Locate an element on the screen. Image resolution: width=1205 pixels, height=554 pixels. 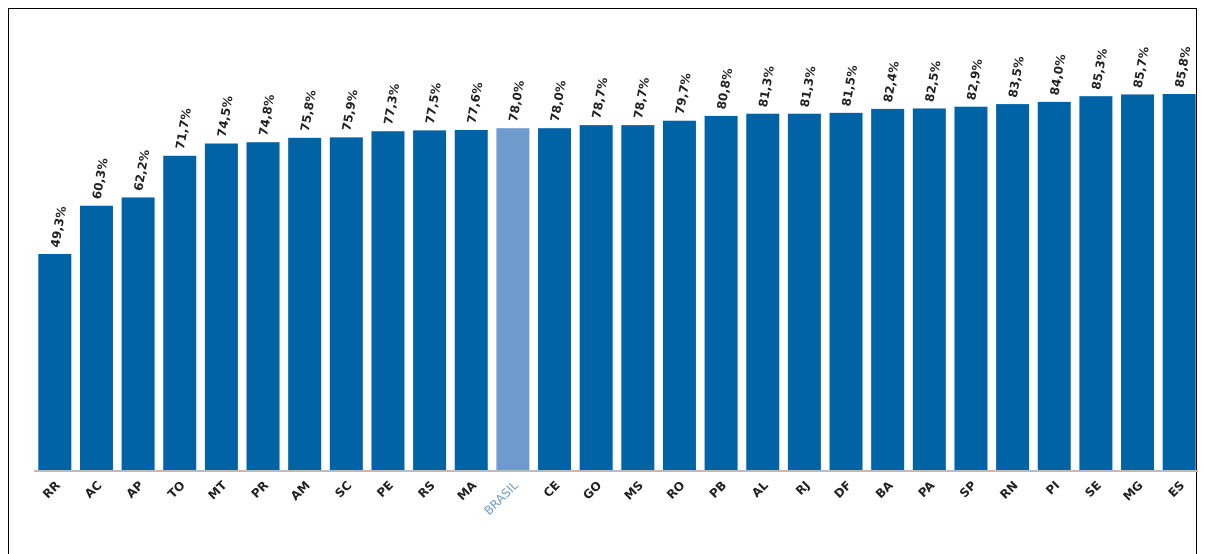
value-label: 82,9% is located at coordinates (974, 79).